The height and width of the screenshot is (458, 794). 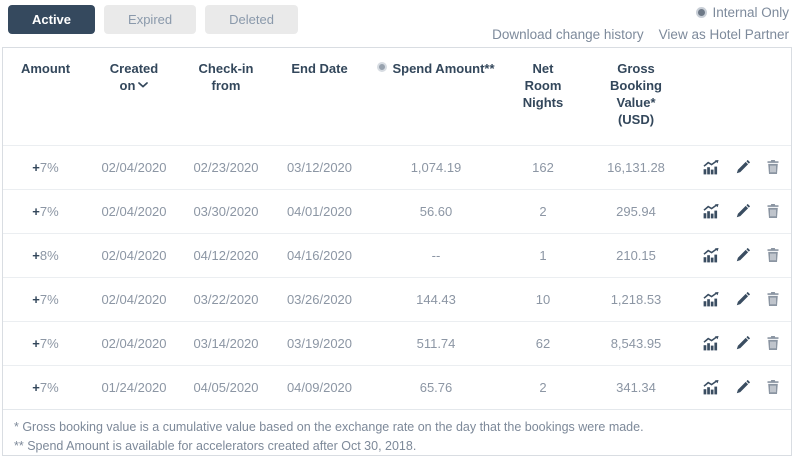 I want to click on end-date-cell: 04/09/2020, so click(x=319, y=386).